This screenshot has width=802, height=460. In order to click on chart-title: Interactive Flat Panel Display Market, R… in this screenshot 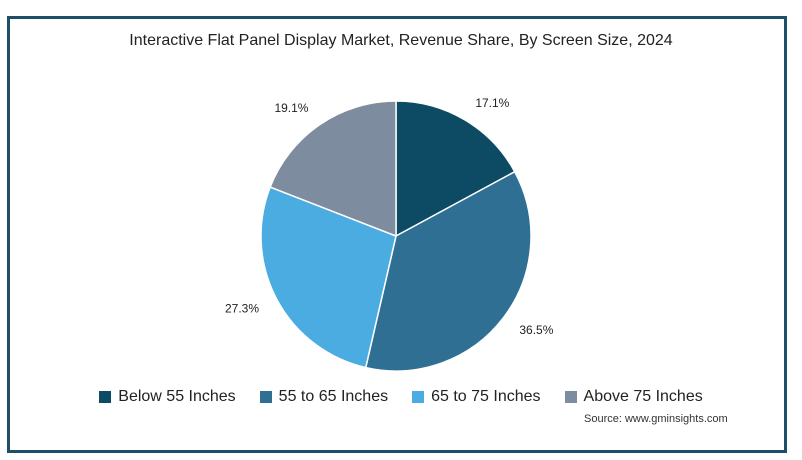, I will do `click(401, 40)`.